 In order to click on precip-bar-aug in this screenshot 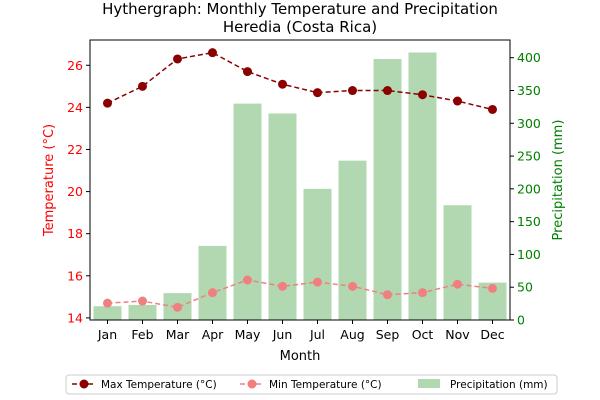, I will do `click(352, 240)`.